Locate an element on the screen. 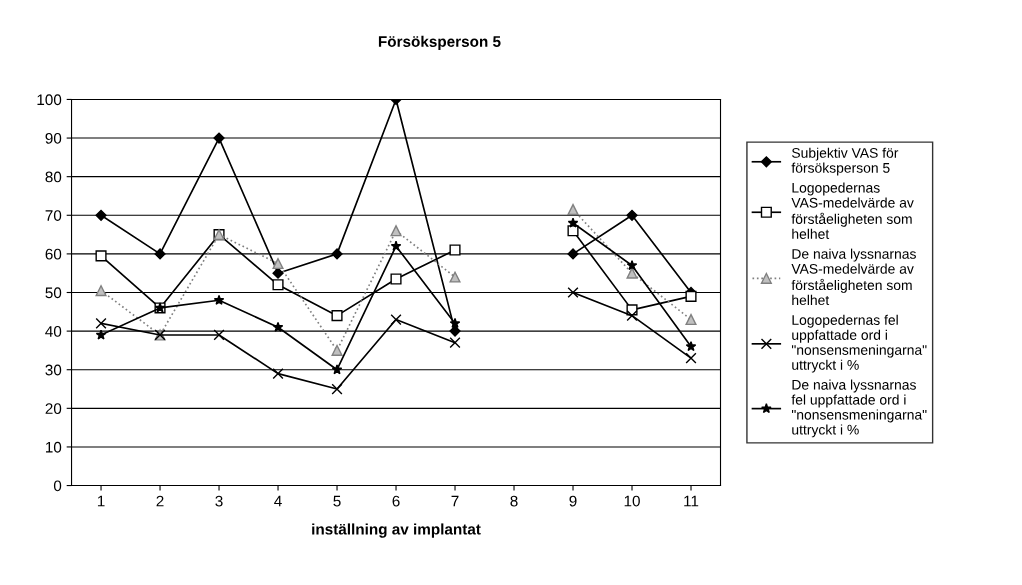  y-tick-label: 0 is located at coordinates (57, 486).